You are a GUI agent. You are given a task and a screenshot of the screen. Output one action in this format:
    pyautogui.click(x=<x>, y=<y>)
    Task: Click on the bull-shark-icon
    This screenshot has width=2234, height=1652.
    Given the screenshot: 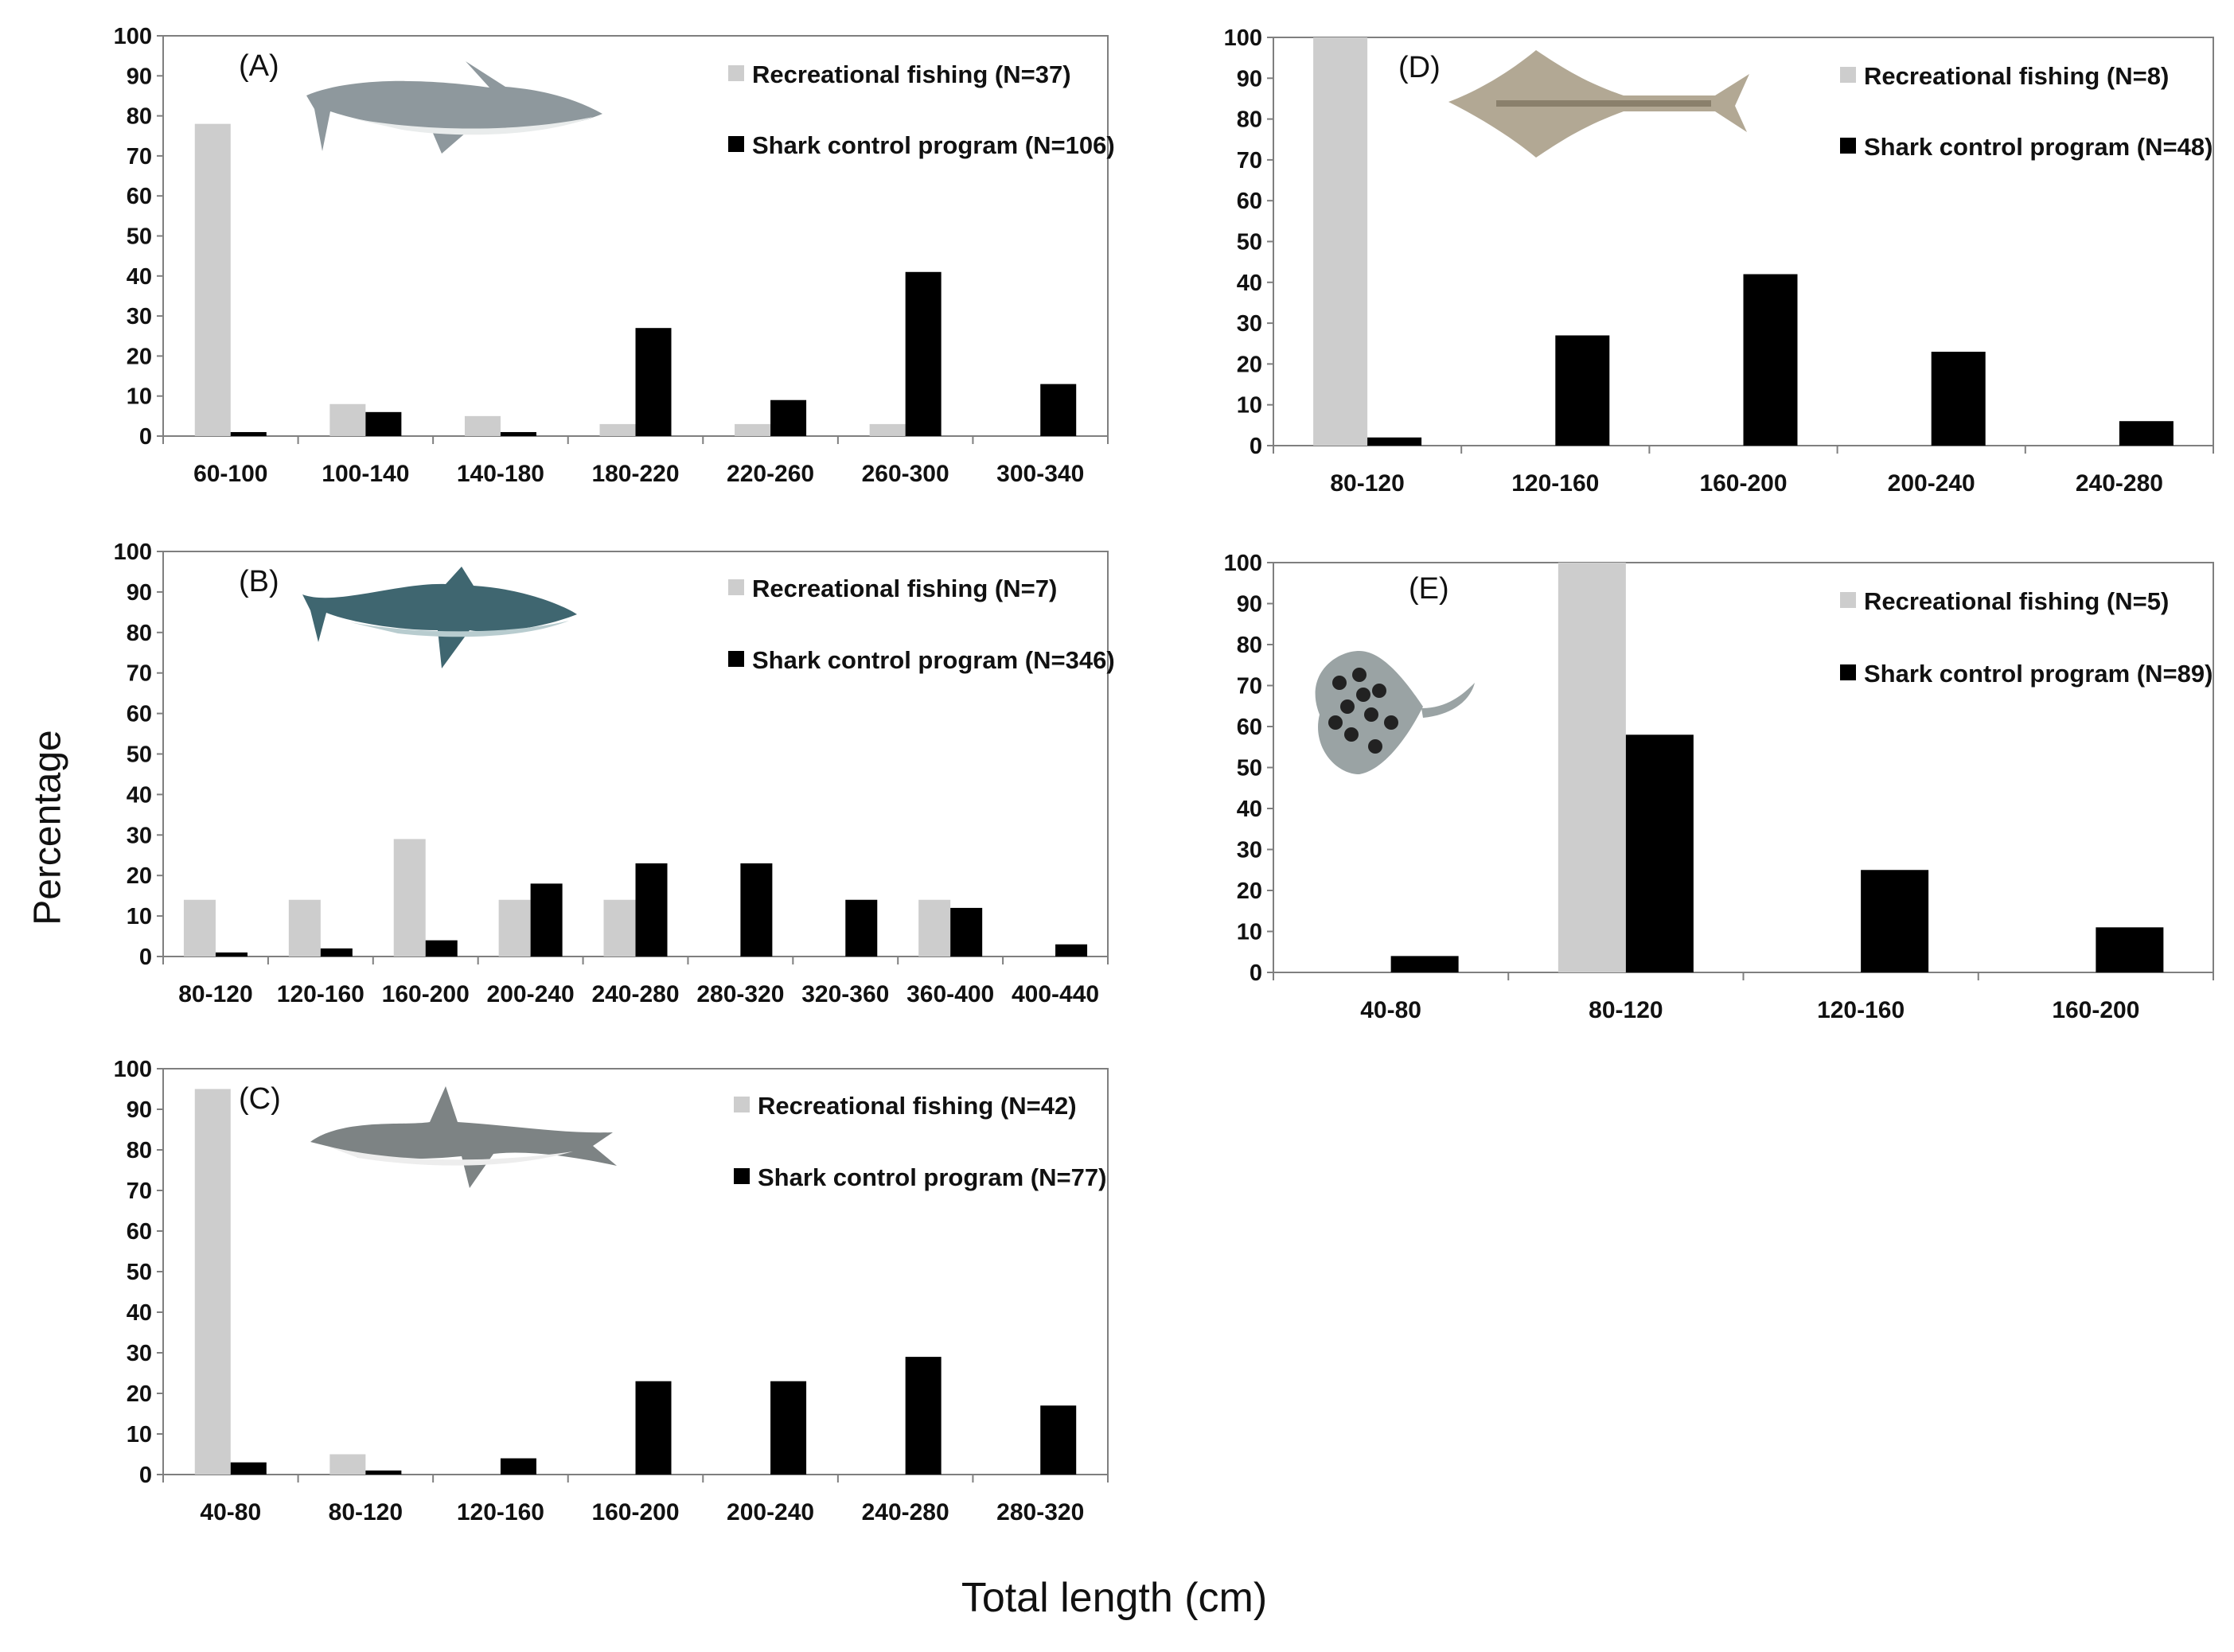 What is the action you would take?
    pyautogui.click(x=454, y=107)
    